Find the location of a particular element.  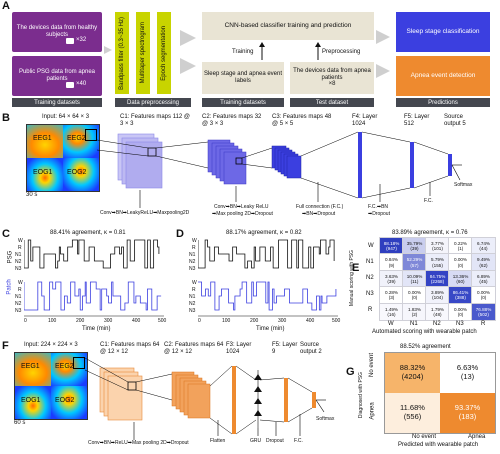

g-cell-percent: 93.37% is located at coordinates (467, 408).